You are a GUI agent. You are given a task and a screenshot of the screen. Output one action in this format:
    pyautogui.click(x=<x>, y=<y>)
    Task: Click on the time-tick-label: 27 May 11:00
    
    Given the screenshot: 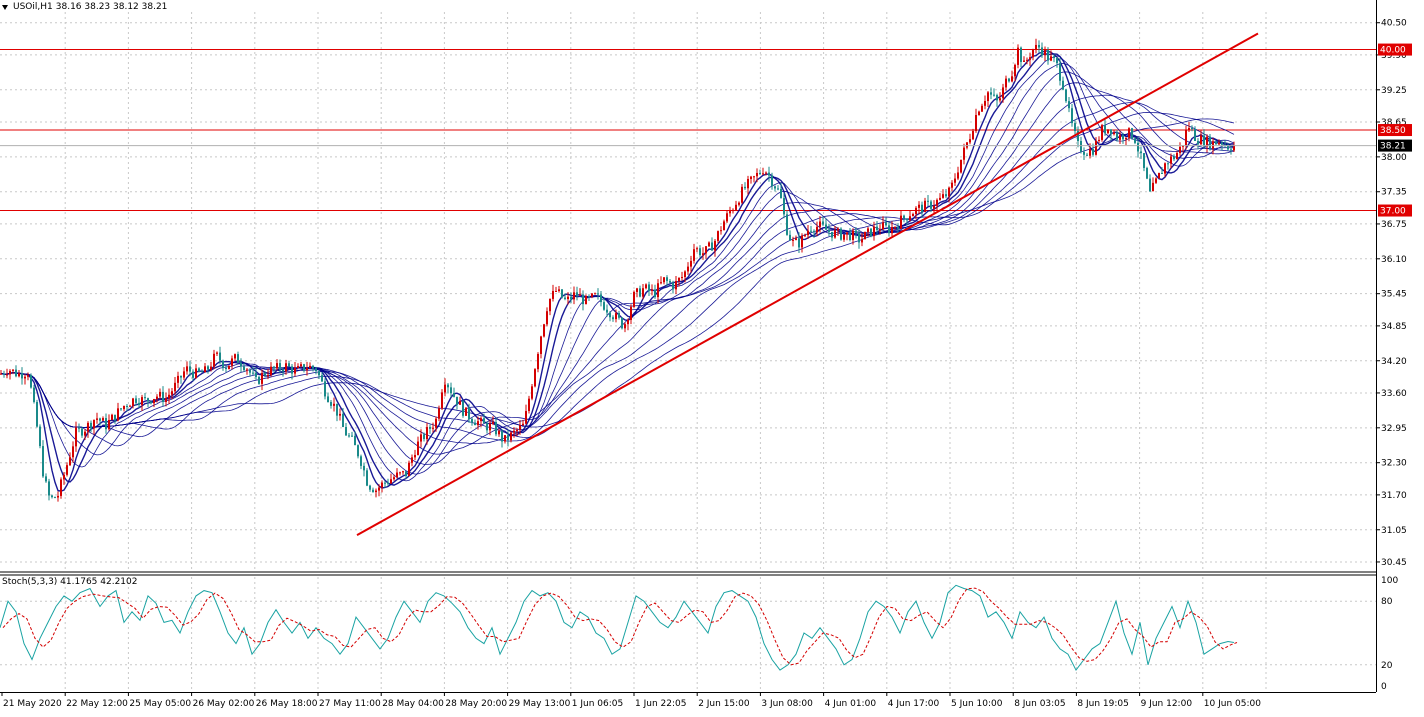 What is the action you would take?
    pyautogui.click(x=350, y=704)
    